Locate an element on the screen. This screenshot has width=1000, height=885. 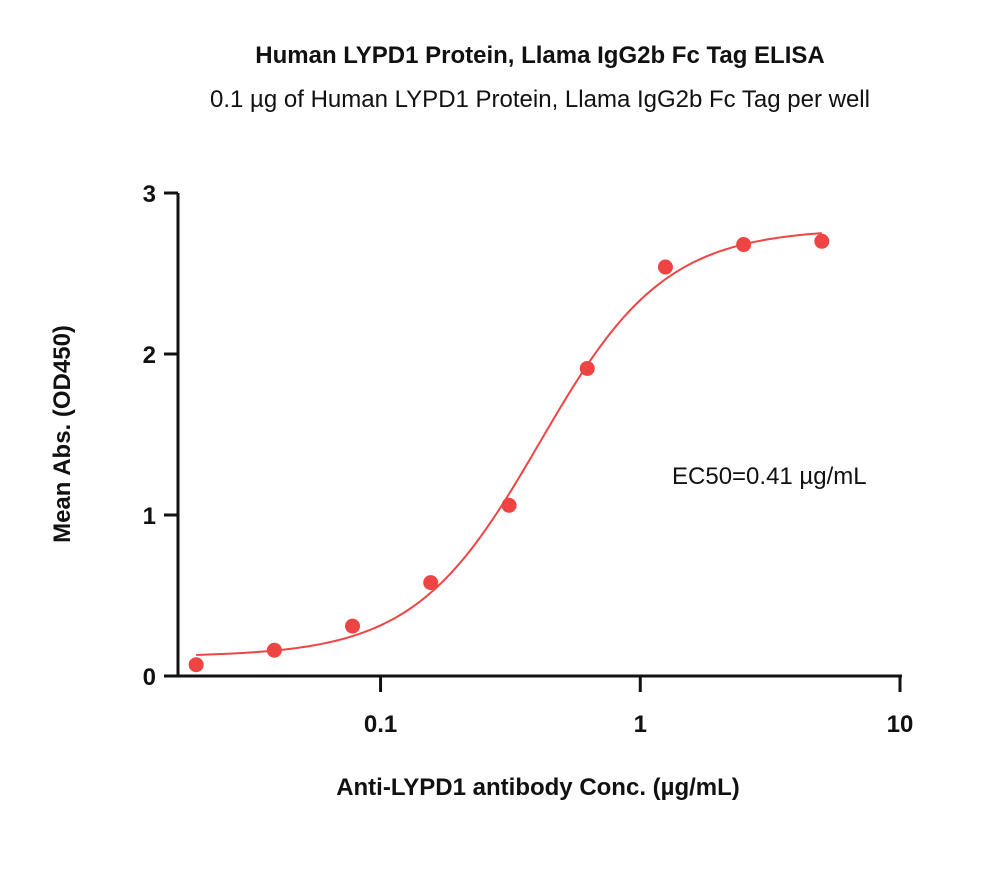
y-tick-label: 2 is located at coordinates (149, 355).